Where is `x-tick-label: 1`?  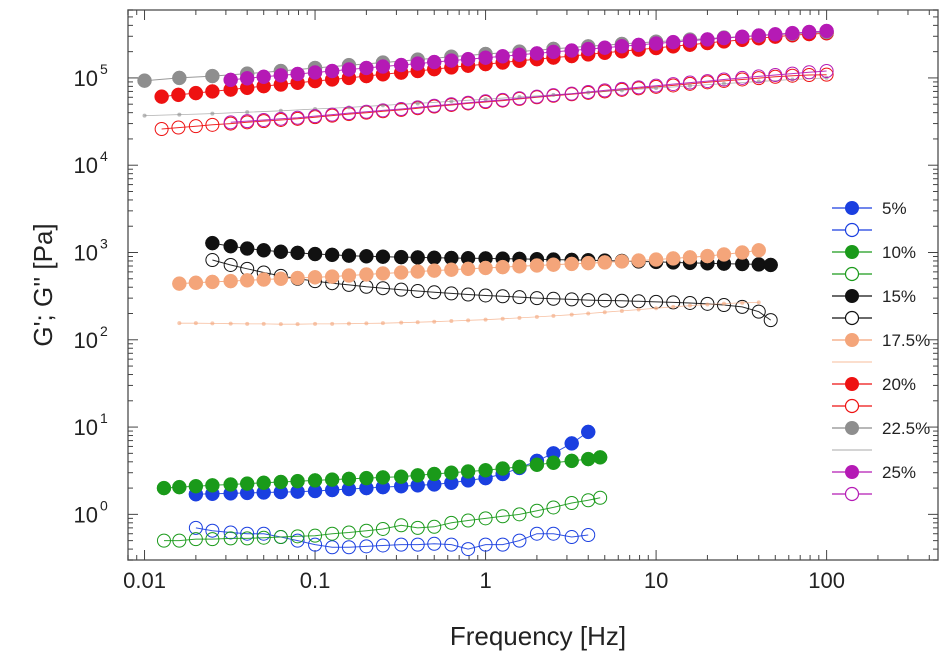 x-tick-label: 1 is located at coordinates (485, 580).